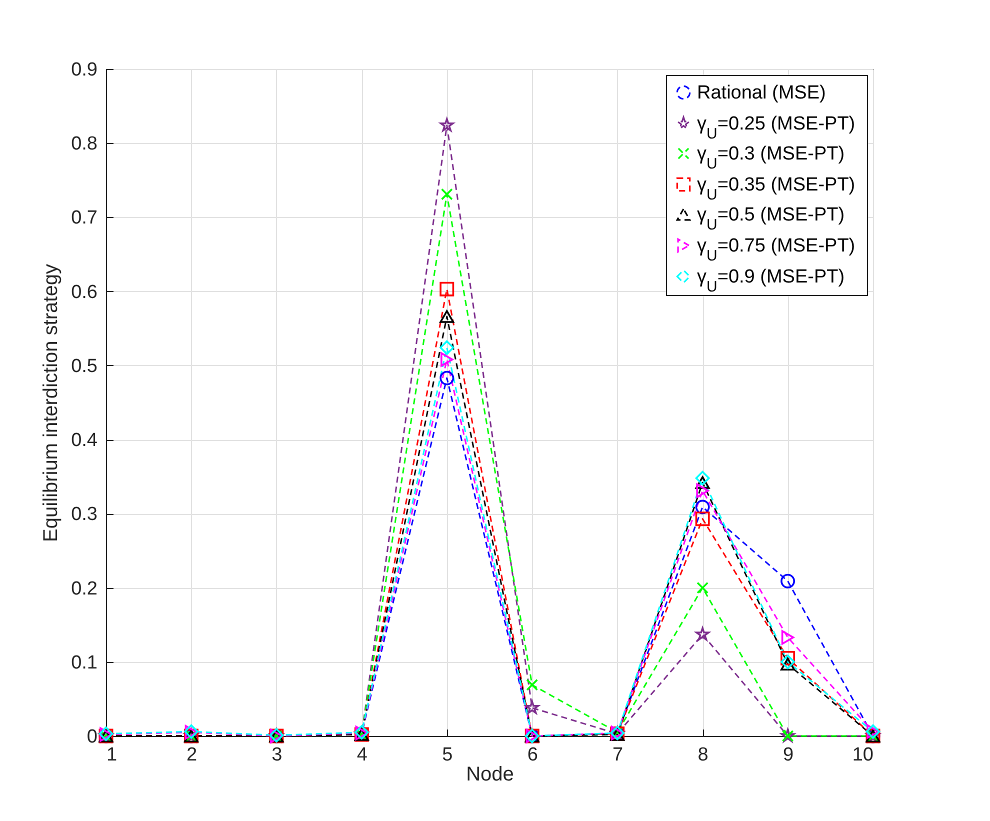 This screenshot has height=821, width=990. I want to click on y-tick-label: 0.1, so click(84, 663).